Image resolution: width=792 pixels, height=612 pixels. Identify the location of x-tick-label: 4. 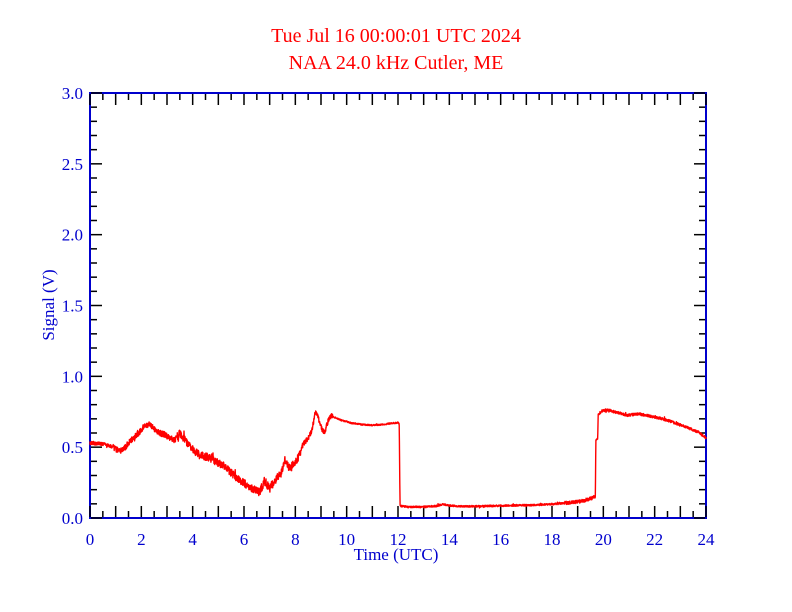
(192, 539).